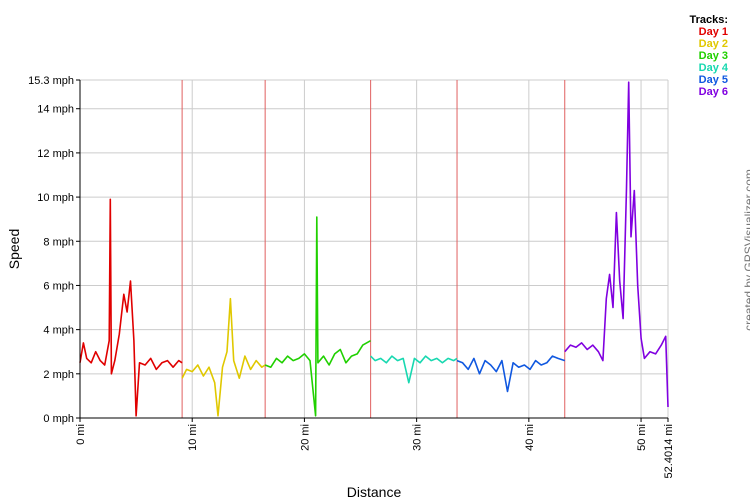 This screenshot has width=750, height=500. I want to click on legend-item-day-3: Day 3, so click(713, 56).